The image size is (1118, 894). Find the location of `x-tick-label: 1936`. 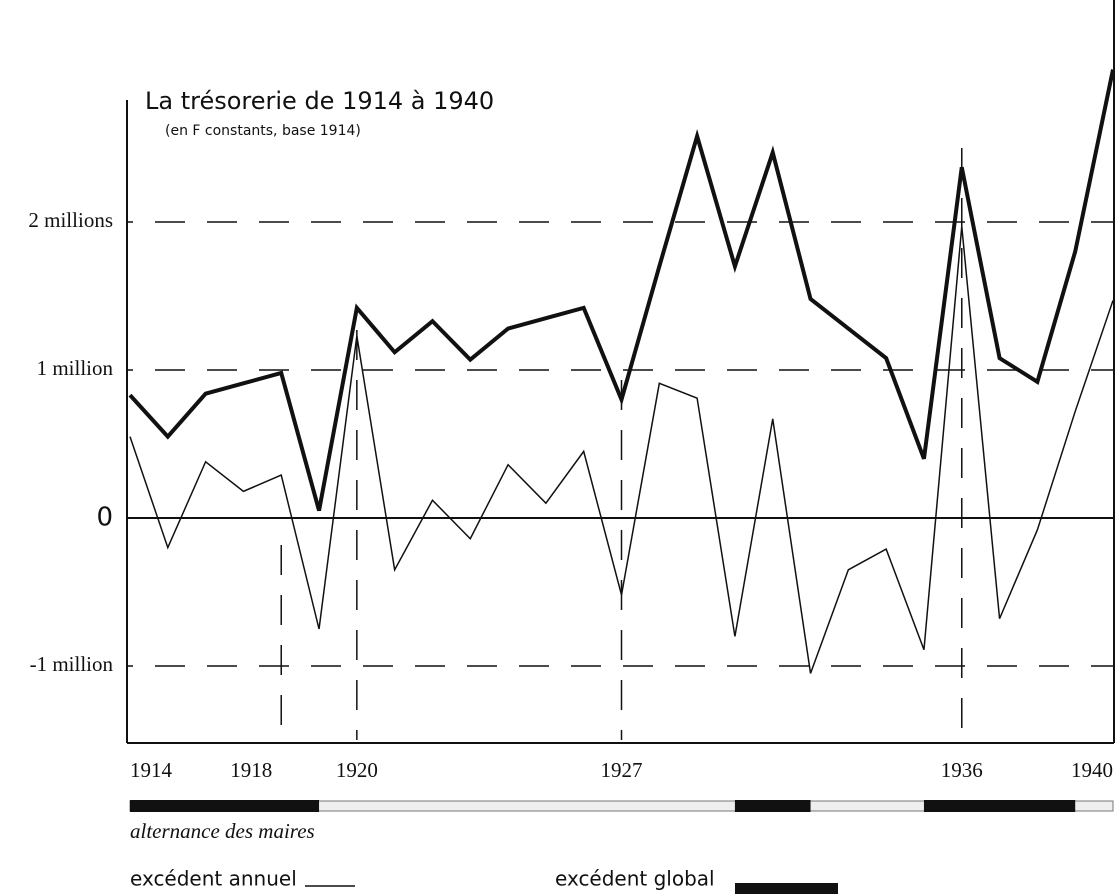

x-tick-label: 1936 is located at coordinates (962, 770).